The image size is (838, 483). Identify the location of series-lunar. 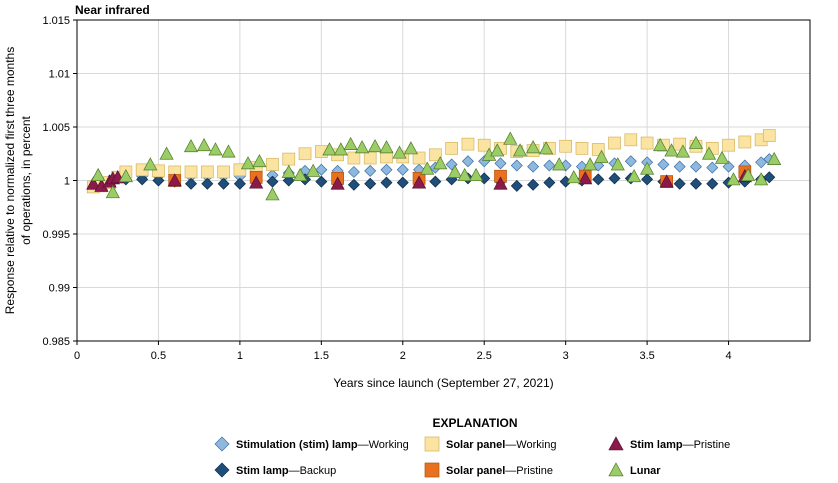
(436, 166).